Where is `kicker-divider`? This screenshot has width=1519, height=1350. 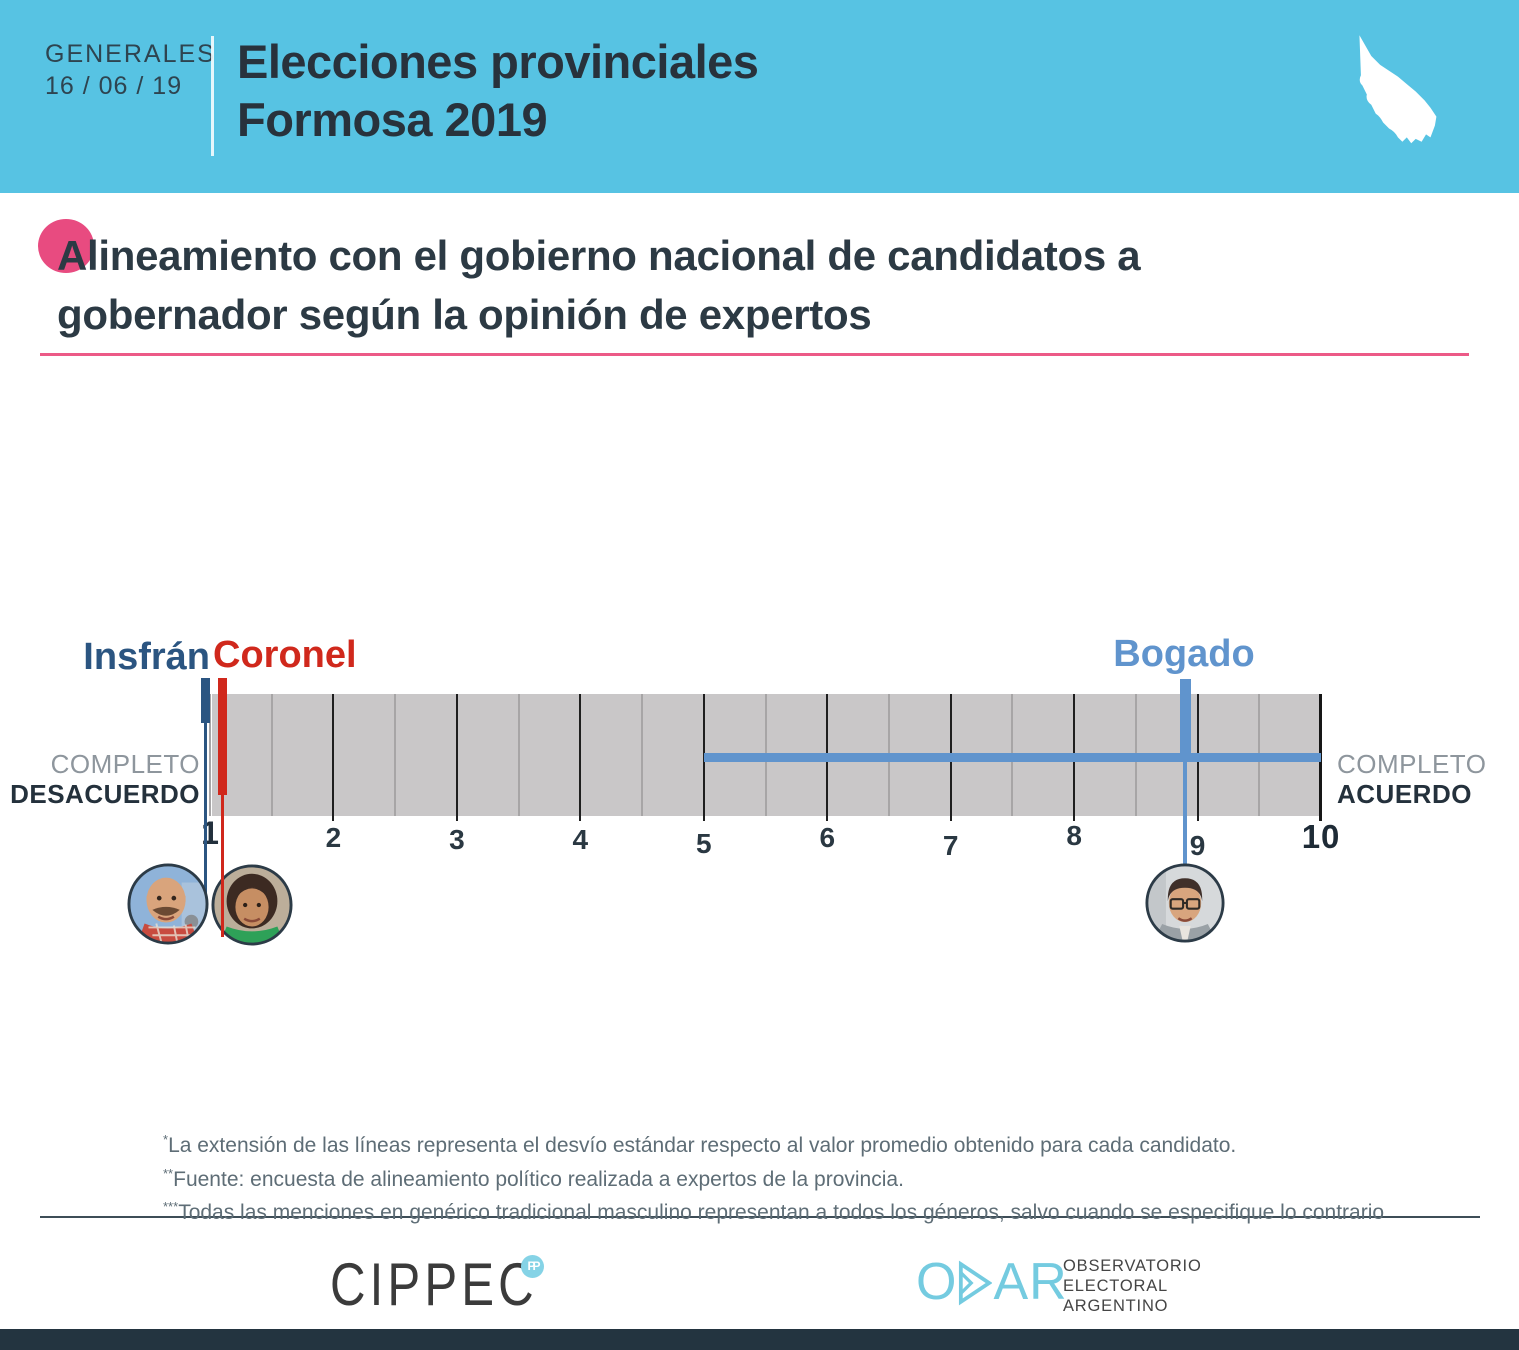
kicker-divider is located at coordinates (212, 96).